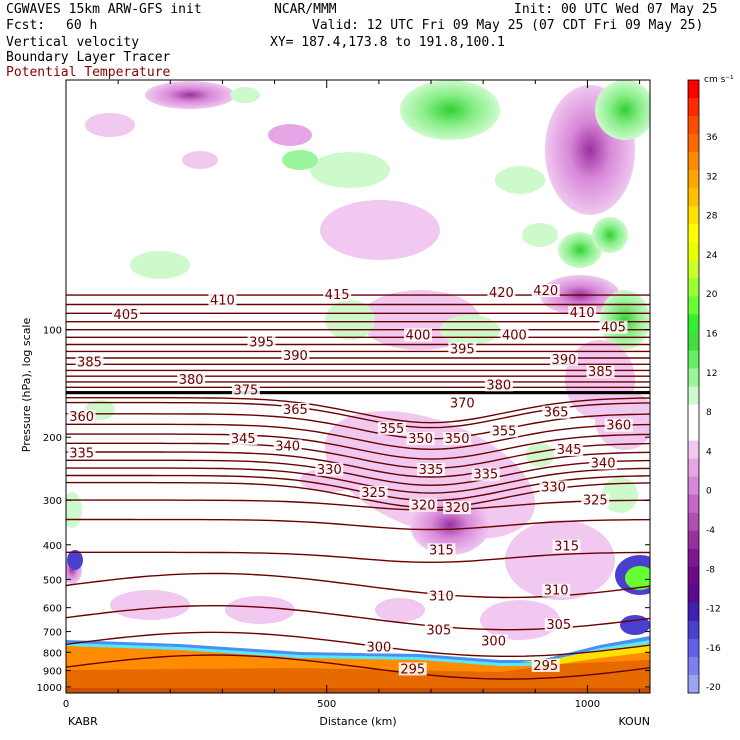  Describe the element at coordinates (634, 721) in the screenshot. I see `right-endpoint-label: KOUN` at that location.